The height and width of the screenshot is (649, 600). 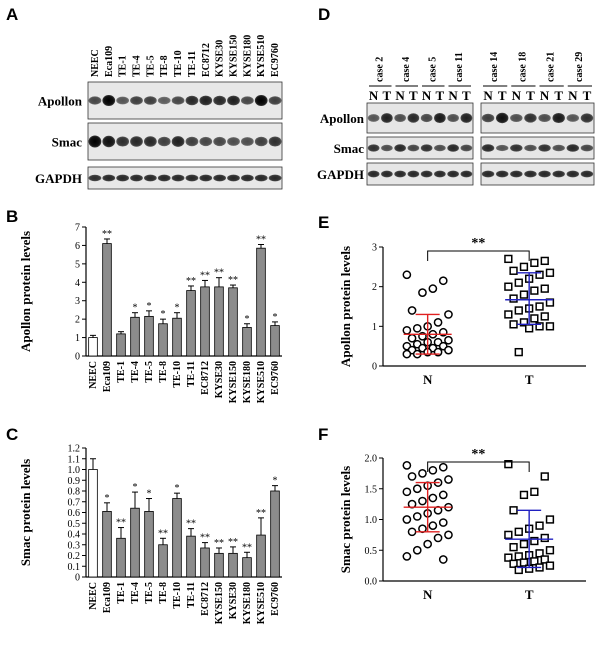 What do you see at coordinates (74, 545) in the screenshot?
I see `y-tick-label: 0.3` at bounding box center [74, 545].